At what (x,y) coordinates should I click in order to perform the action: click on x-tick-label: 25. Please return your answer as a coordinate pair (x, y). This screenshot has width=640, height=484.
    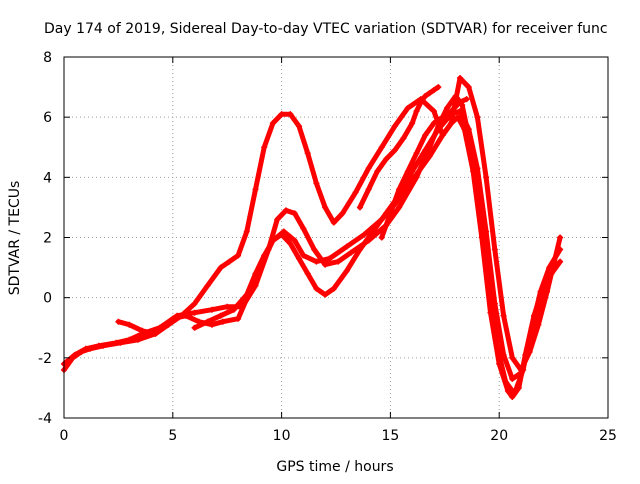
    Looking at the image, I should click on (608, 436).